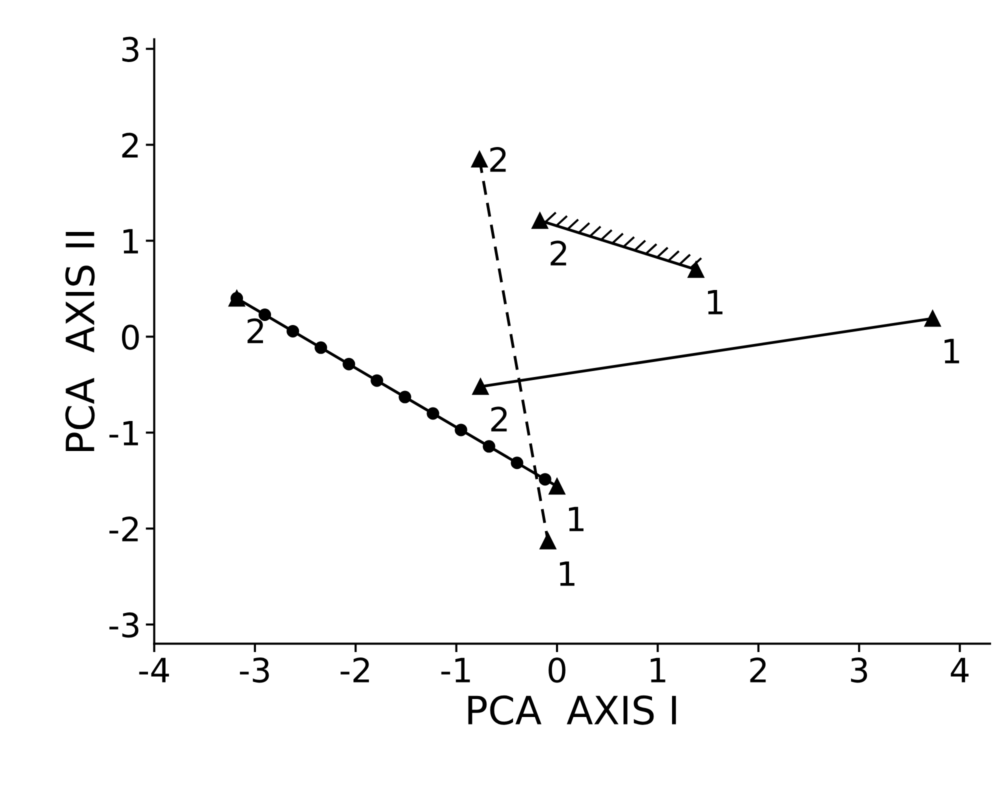 The image size is (995, 785). What do you see at coordinates (130, 241) in the screenshot?
I see `y-tick-label: 1` at bounding box center [130, 241].